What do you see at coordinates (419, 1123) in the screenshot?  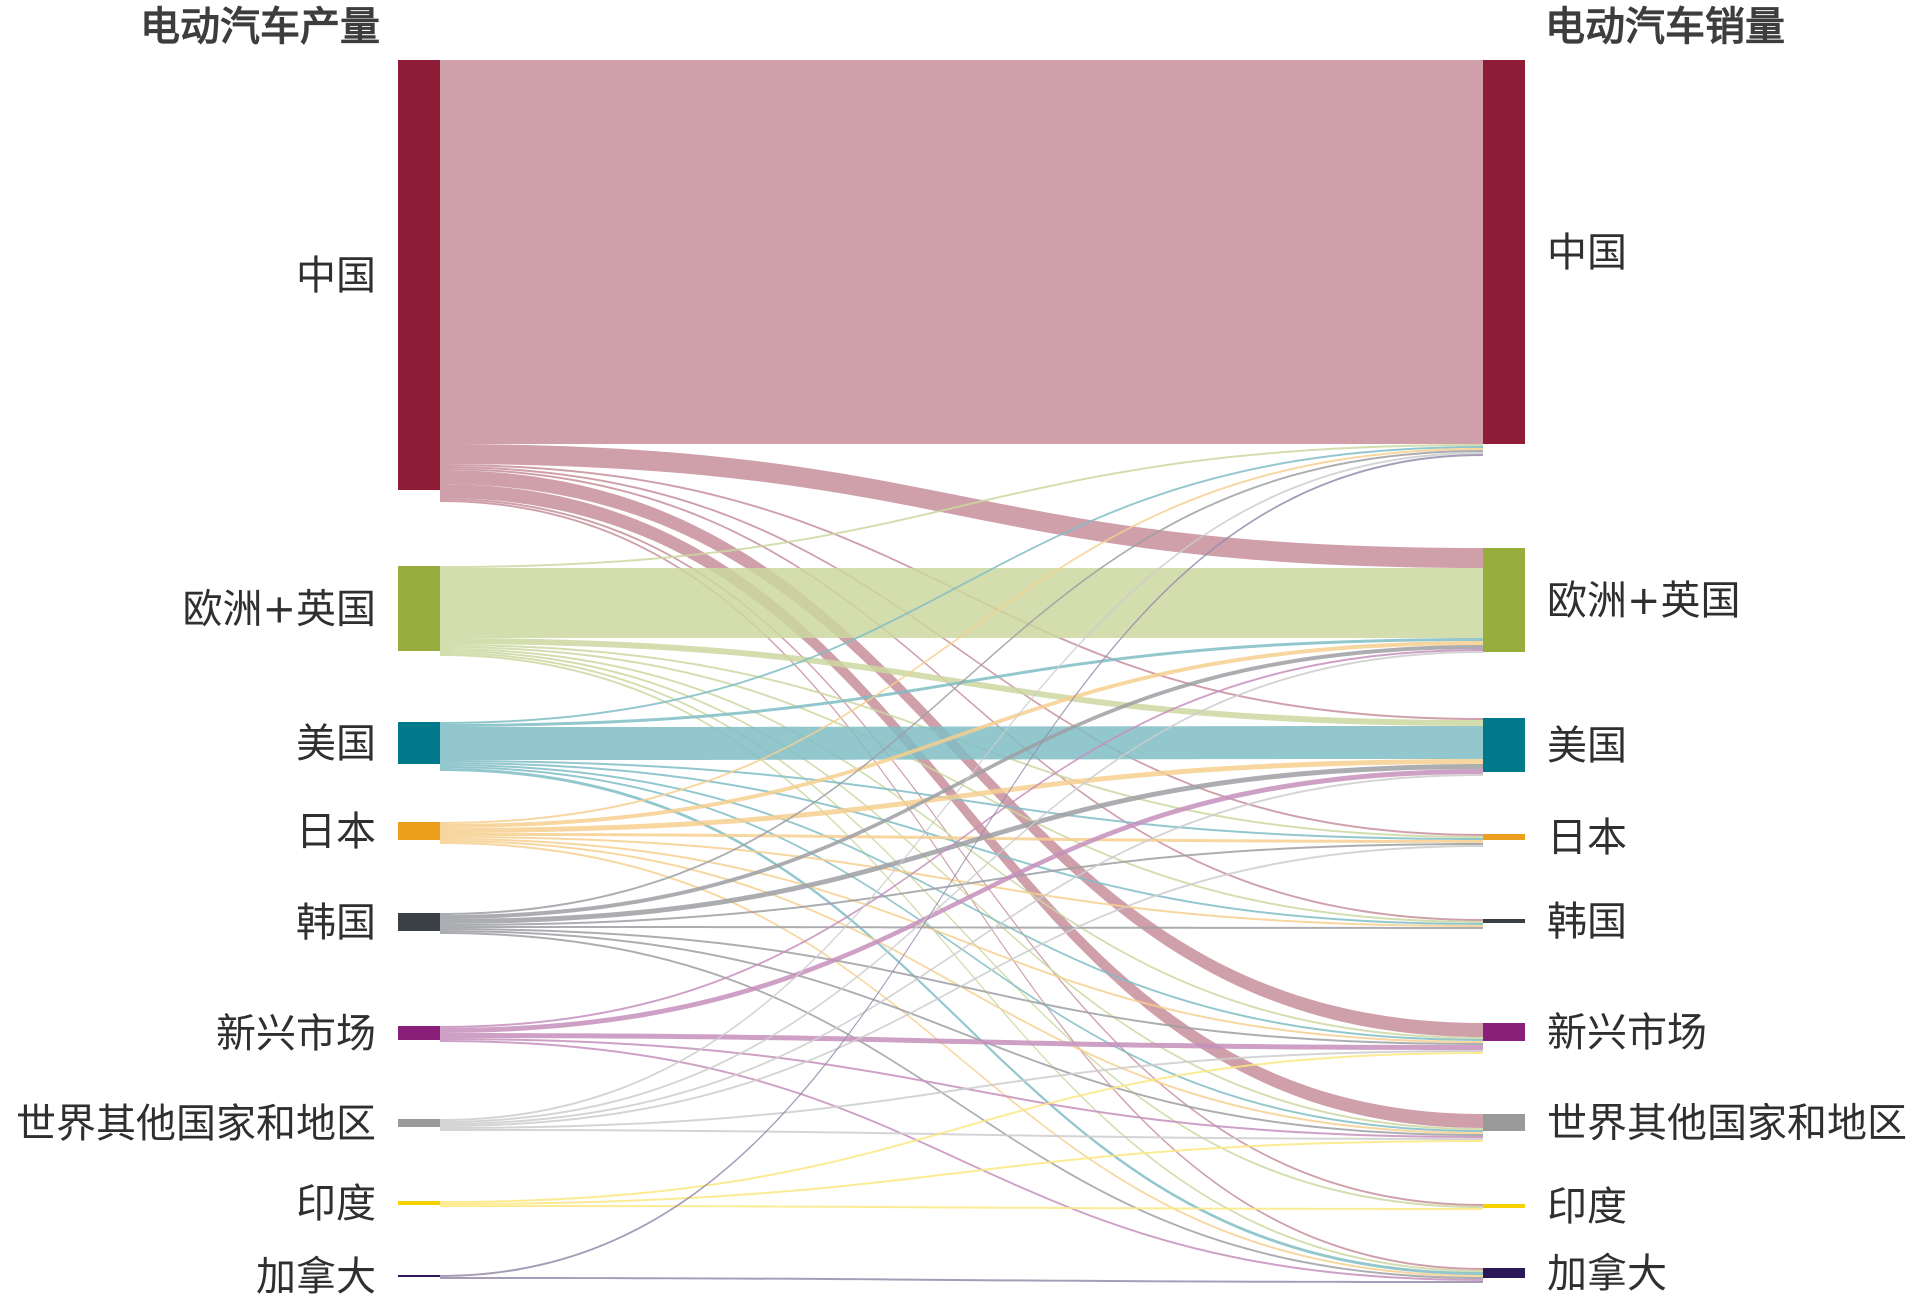 I see `production-bar-row` at bounding box center [419, 1123].